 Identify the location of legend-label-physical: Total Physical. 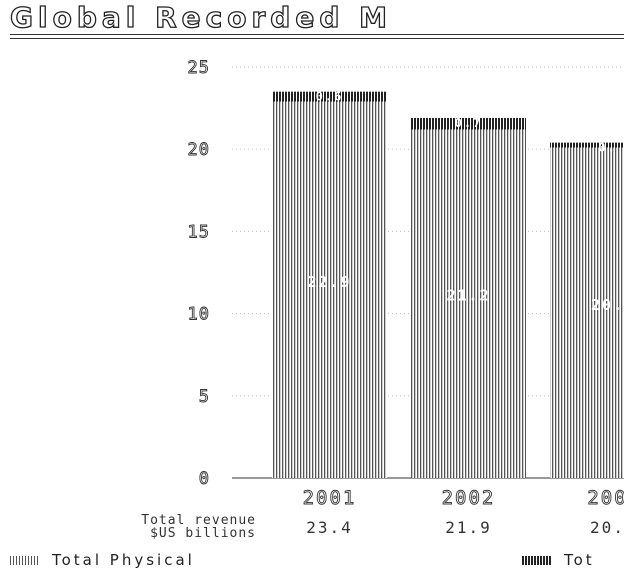
(123, 560).